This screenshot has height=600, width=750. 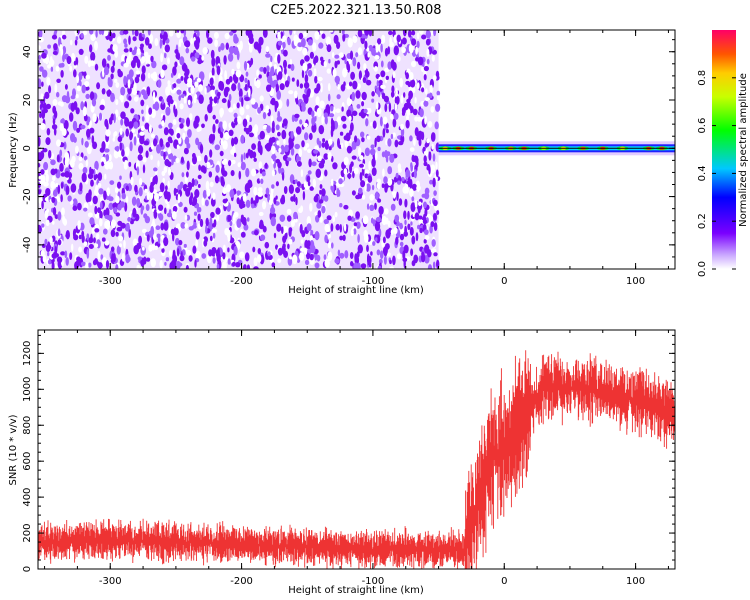 What do you see at coordinates (355, 10) in the screenshot?
I see `figure-title: C2E5.2022.321.13.50.R08` at bounding box center [355, 10].